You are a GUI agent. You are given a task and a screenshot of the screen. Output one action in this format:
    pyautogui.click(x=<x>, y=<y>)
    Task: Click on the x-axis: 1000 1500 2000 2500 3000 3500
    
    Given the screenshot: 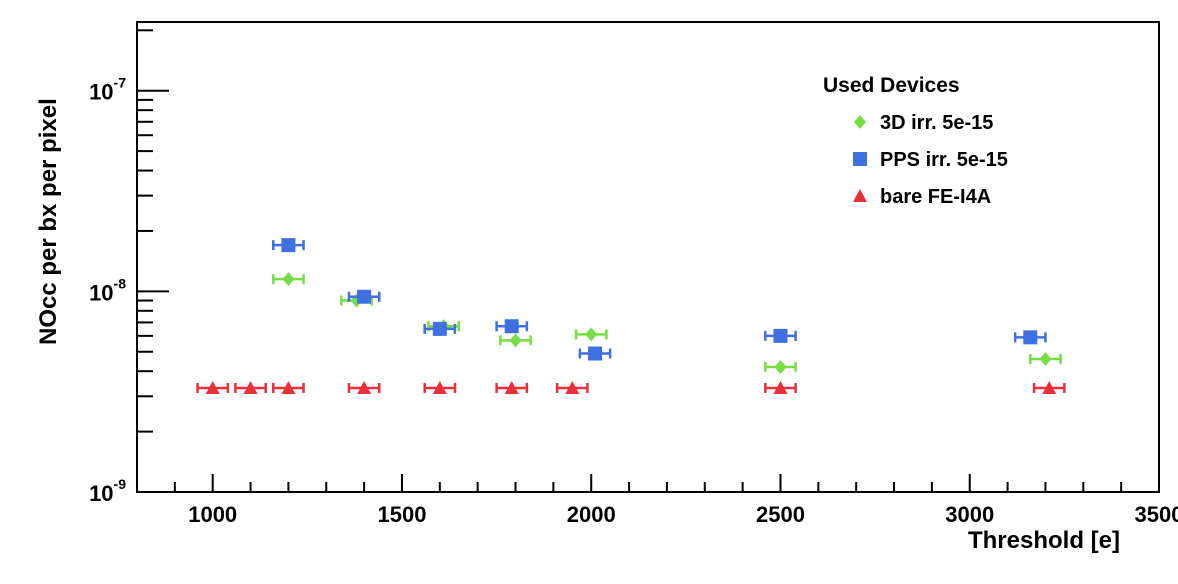 What is the action you would take?
    pyautogui.click(x=657, y=500)
    